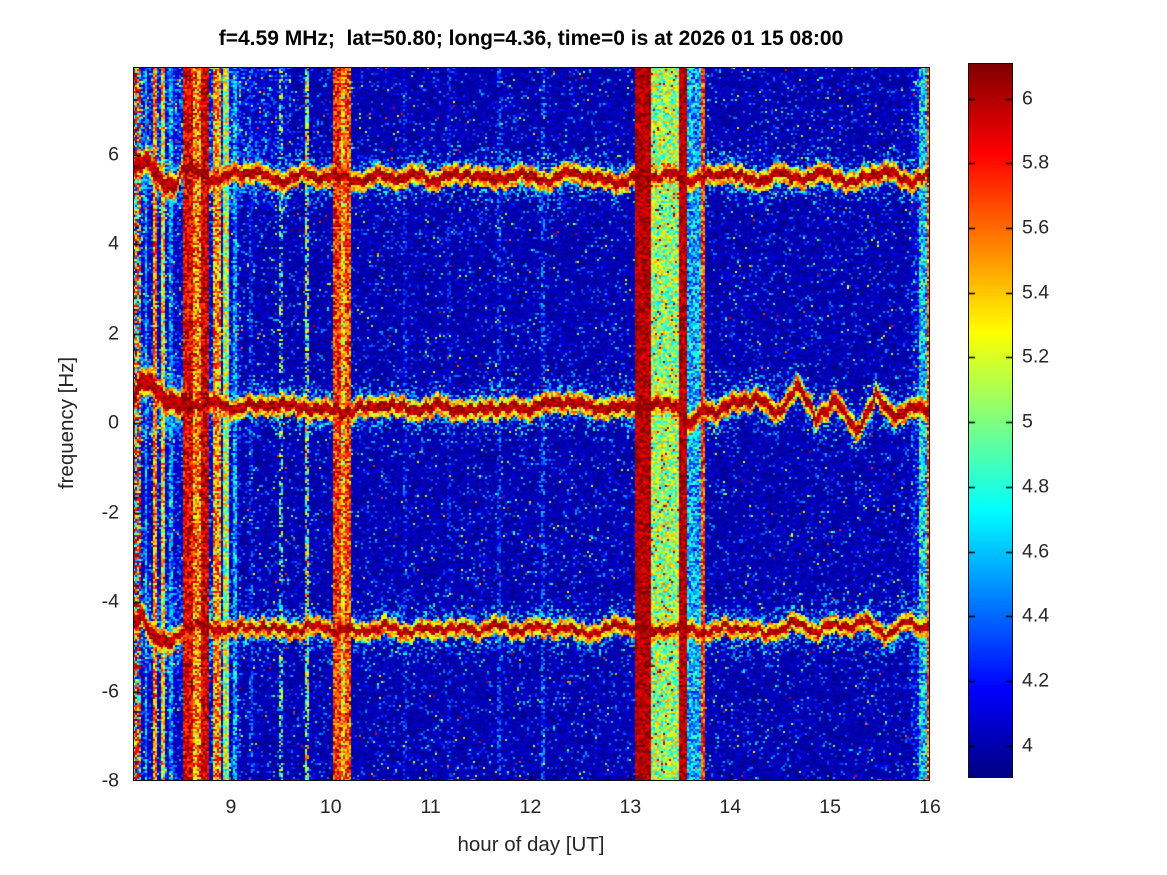 The image size is (1167, 875). I want to click on colorbar-tick-label: 4.2, so click(1036, 680).